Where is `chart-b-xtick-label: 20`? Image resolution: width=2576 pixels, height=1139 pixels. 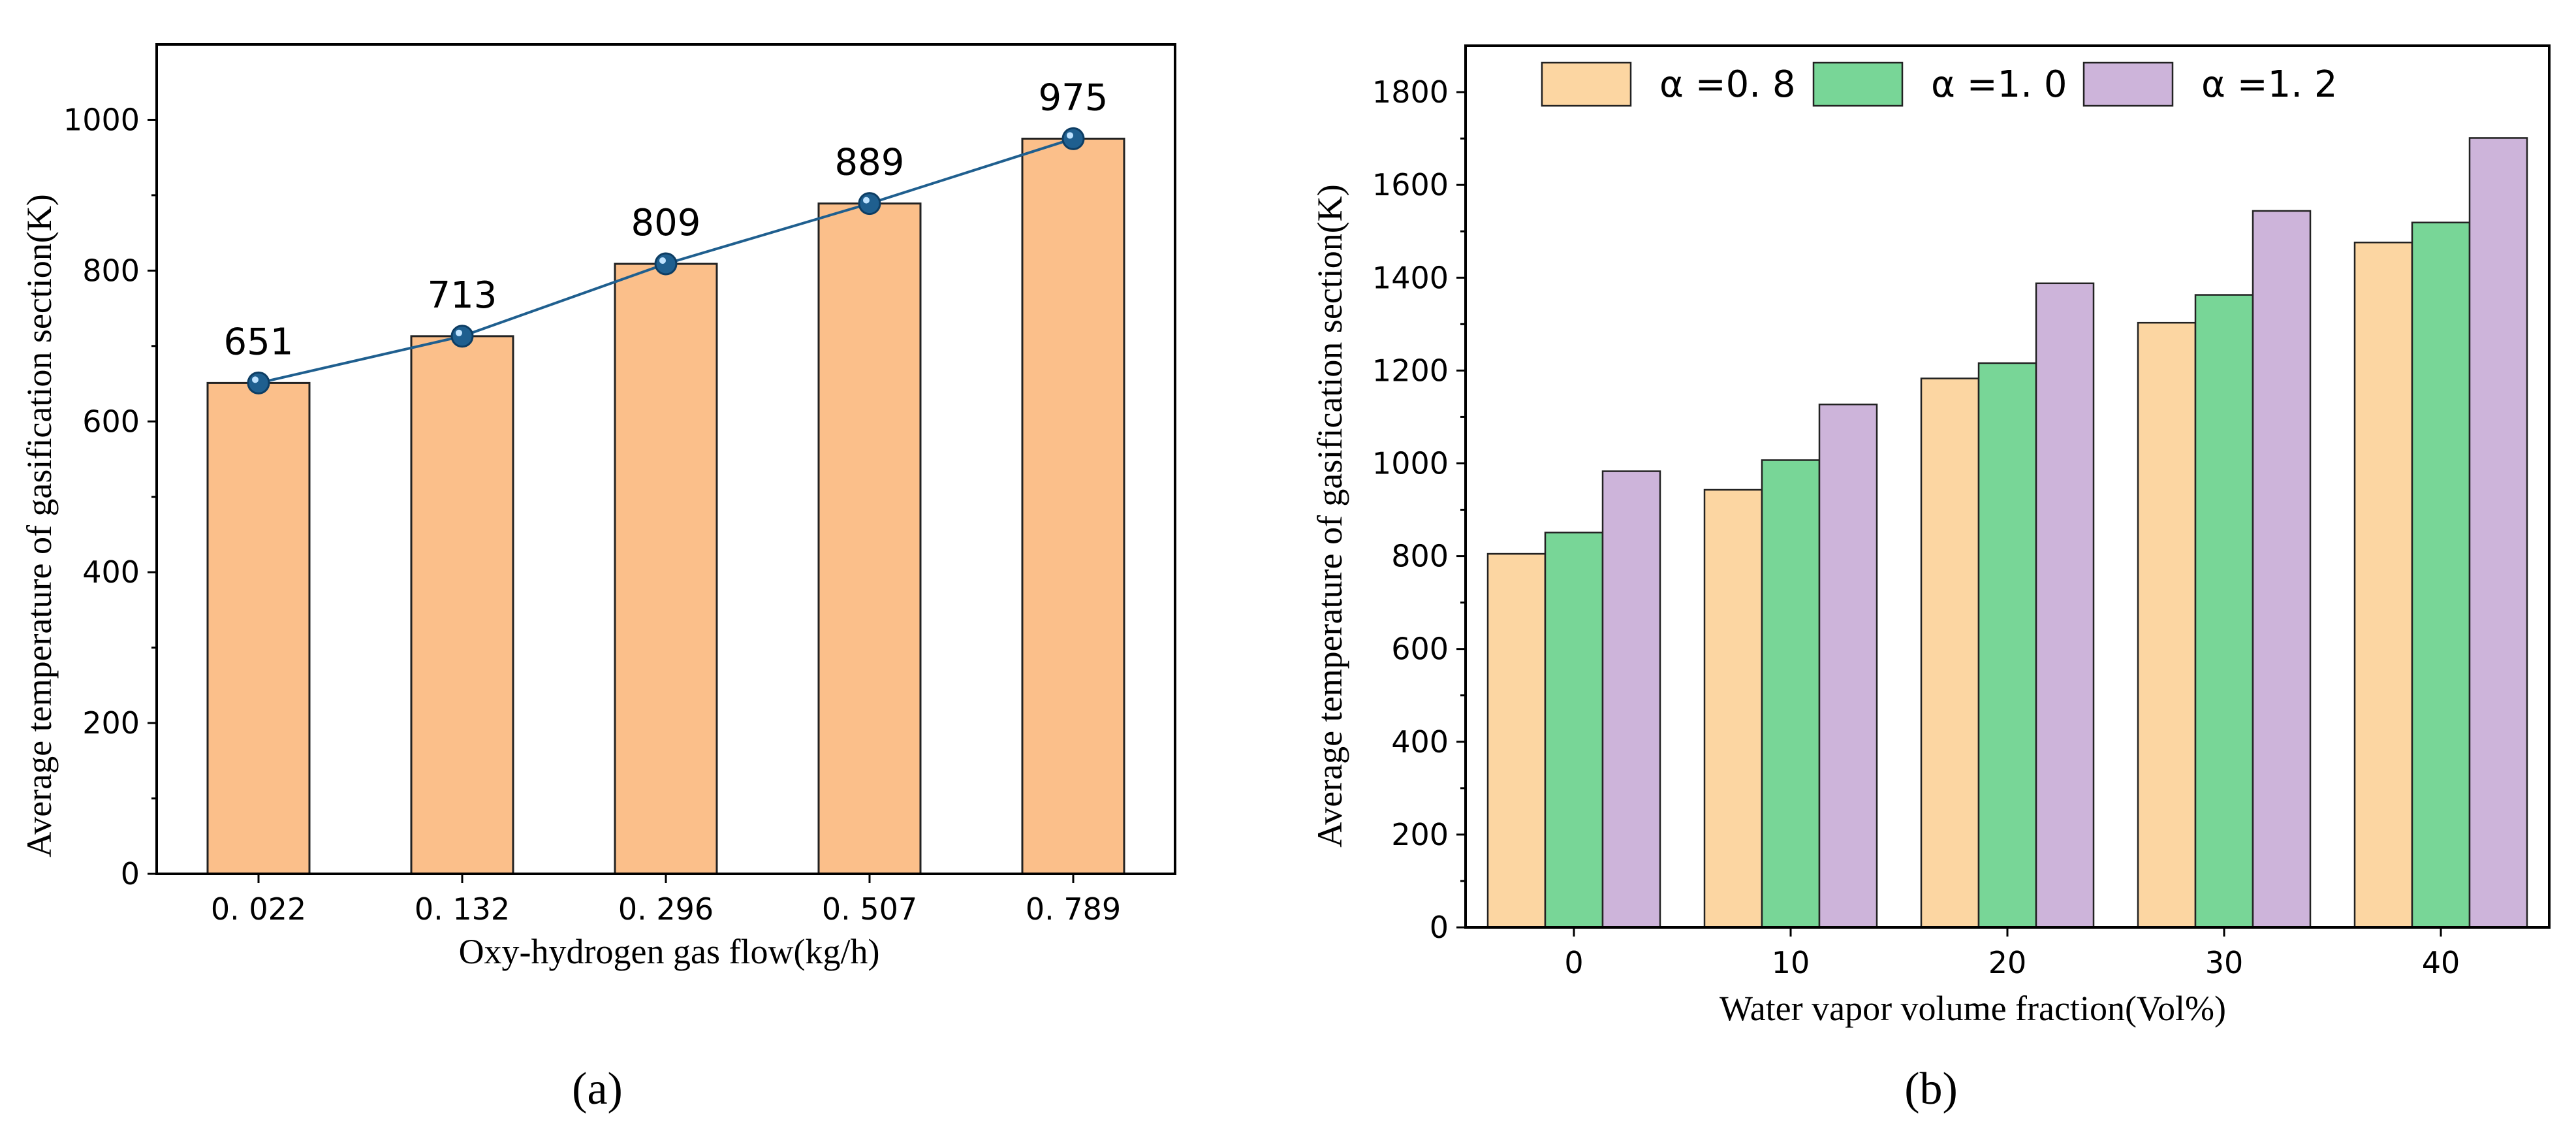 chart-b-xtick-label: 20 is located at coordinates (2007, 962).